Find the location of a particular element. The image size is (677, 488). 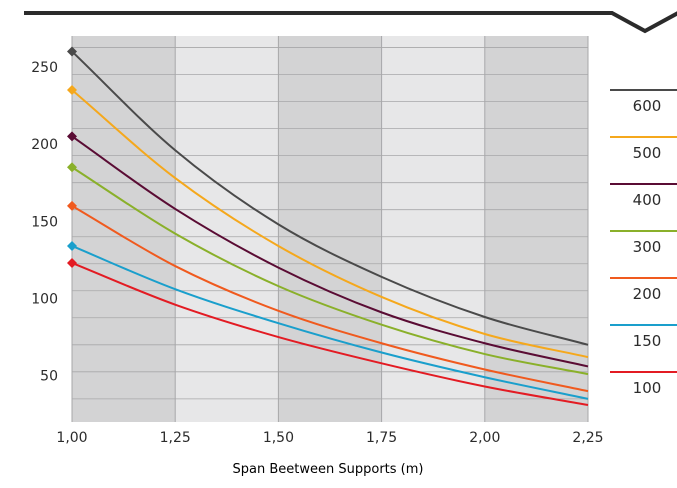

x-tick-label: 1,50 is located at coordinates (278, 438).